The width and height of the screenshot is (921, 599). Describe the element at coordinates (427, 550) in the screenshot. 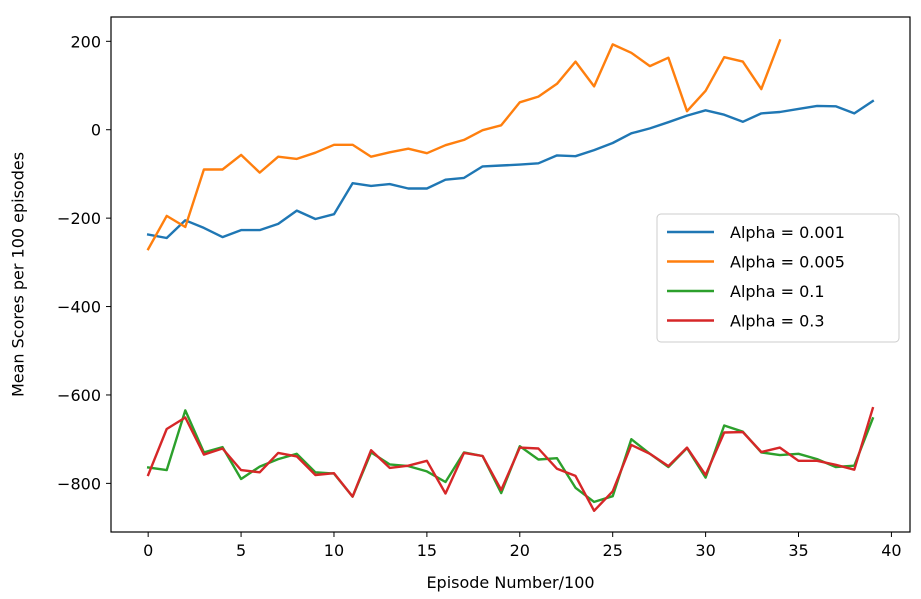

I see `x-tick-label: 15` at that location.